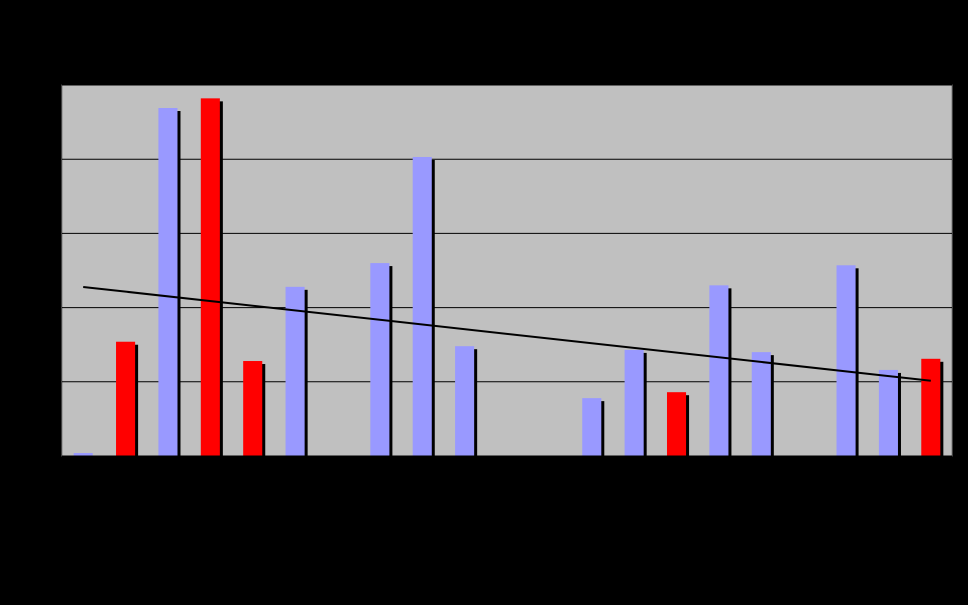  Describe the element at coordinates (507, 333) in the screenshot. I see `trend-line` at that location.